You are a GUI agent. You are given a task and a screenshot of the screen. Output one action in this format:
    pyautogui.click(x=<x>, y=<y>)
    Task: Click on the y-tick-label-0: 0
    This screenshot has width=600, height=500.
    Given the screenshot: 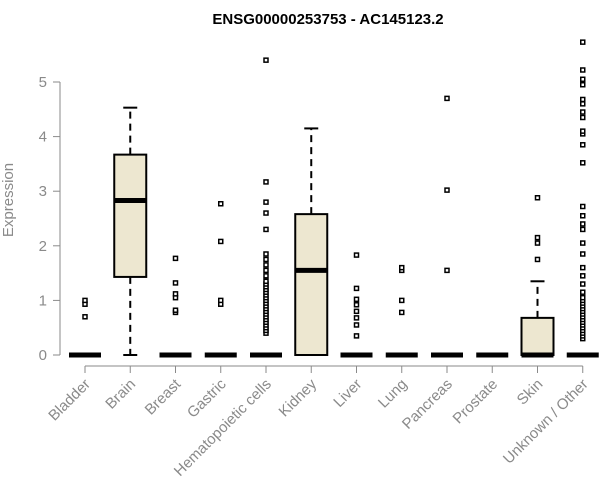 What is the action you would take?
    pyautogui.click(x=43, y=355)
    